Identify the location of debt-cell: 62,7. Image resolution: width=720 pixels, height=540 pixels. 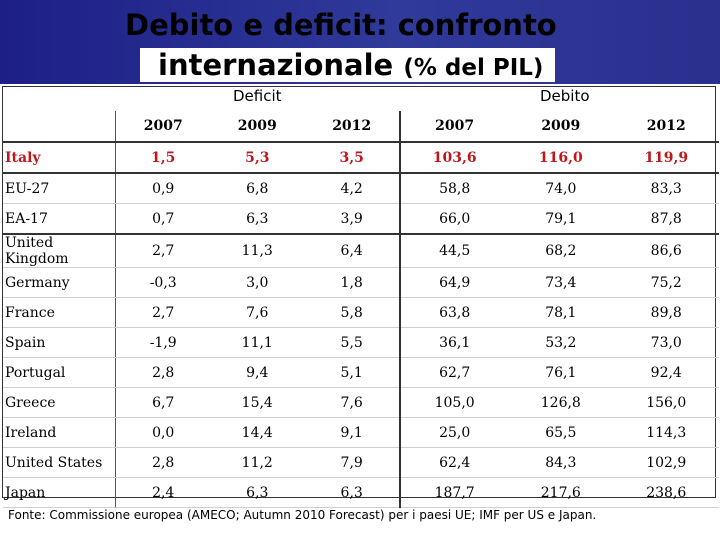
(454, 372).